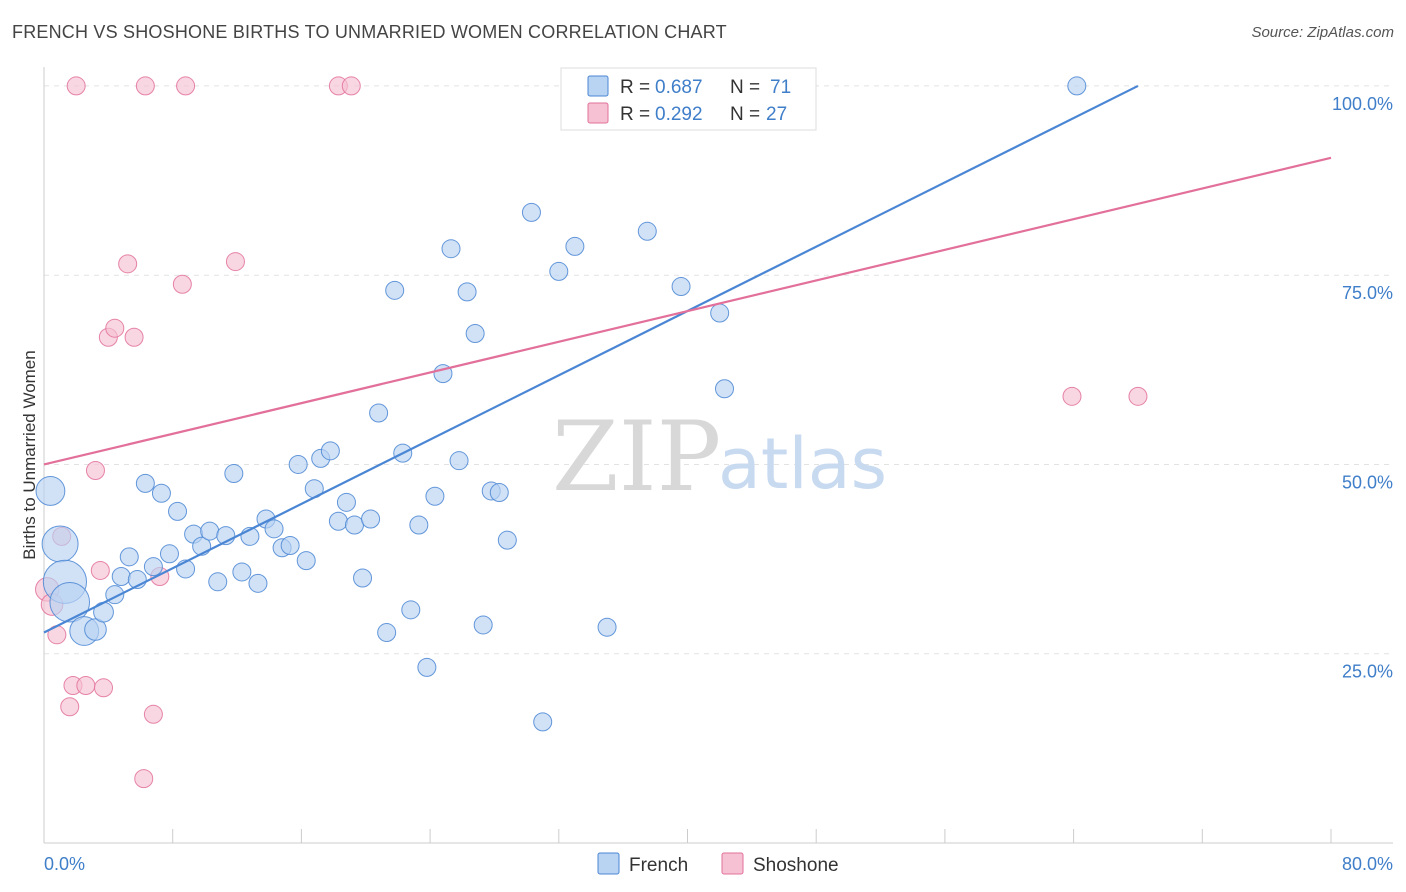 The image size is (1406, 892). I want to click on legend-n-french: 71, so click(780, 87).